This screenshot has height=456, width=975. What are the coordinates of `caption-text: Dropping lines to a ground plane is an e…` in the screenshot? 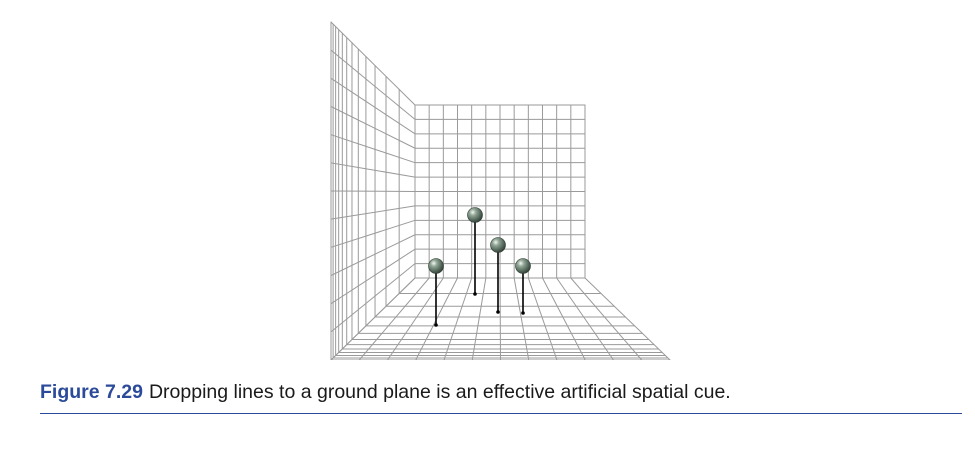 It's located at (439, 392).